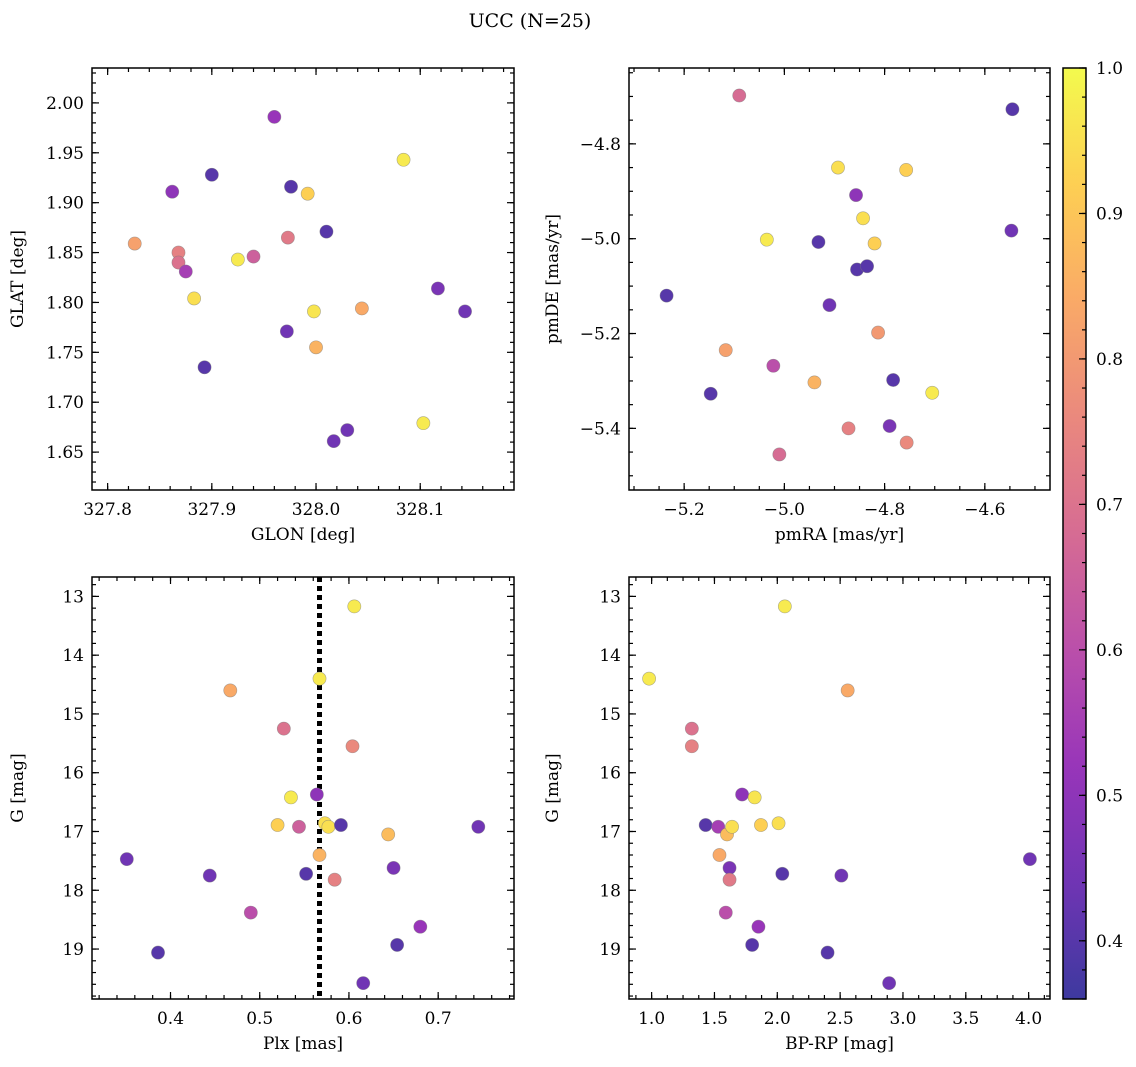  What do you see at coordinates (600, 240) in the screenshot?
I see `y-tick-label: −5.0` at bounding box center [600, 240].